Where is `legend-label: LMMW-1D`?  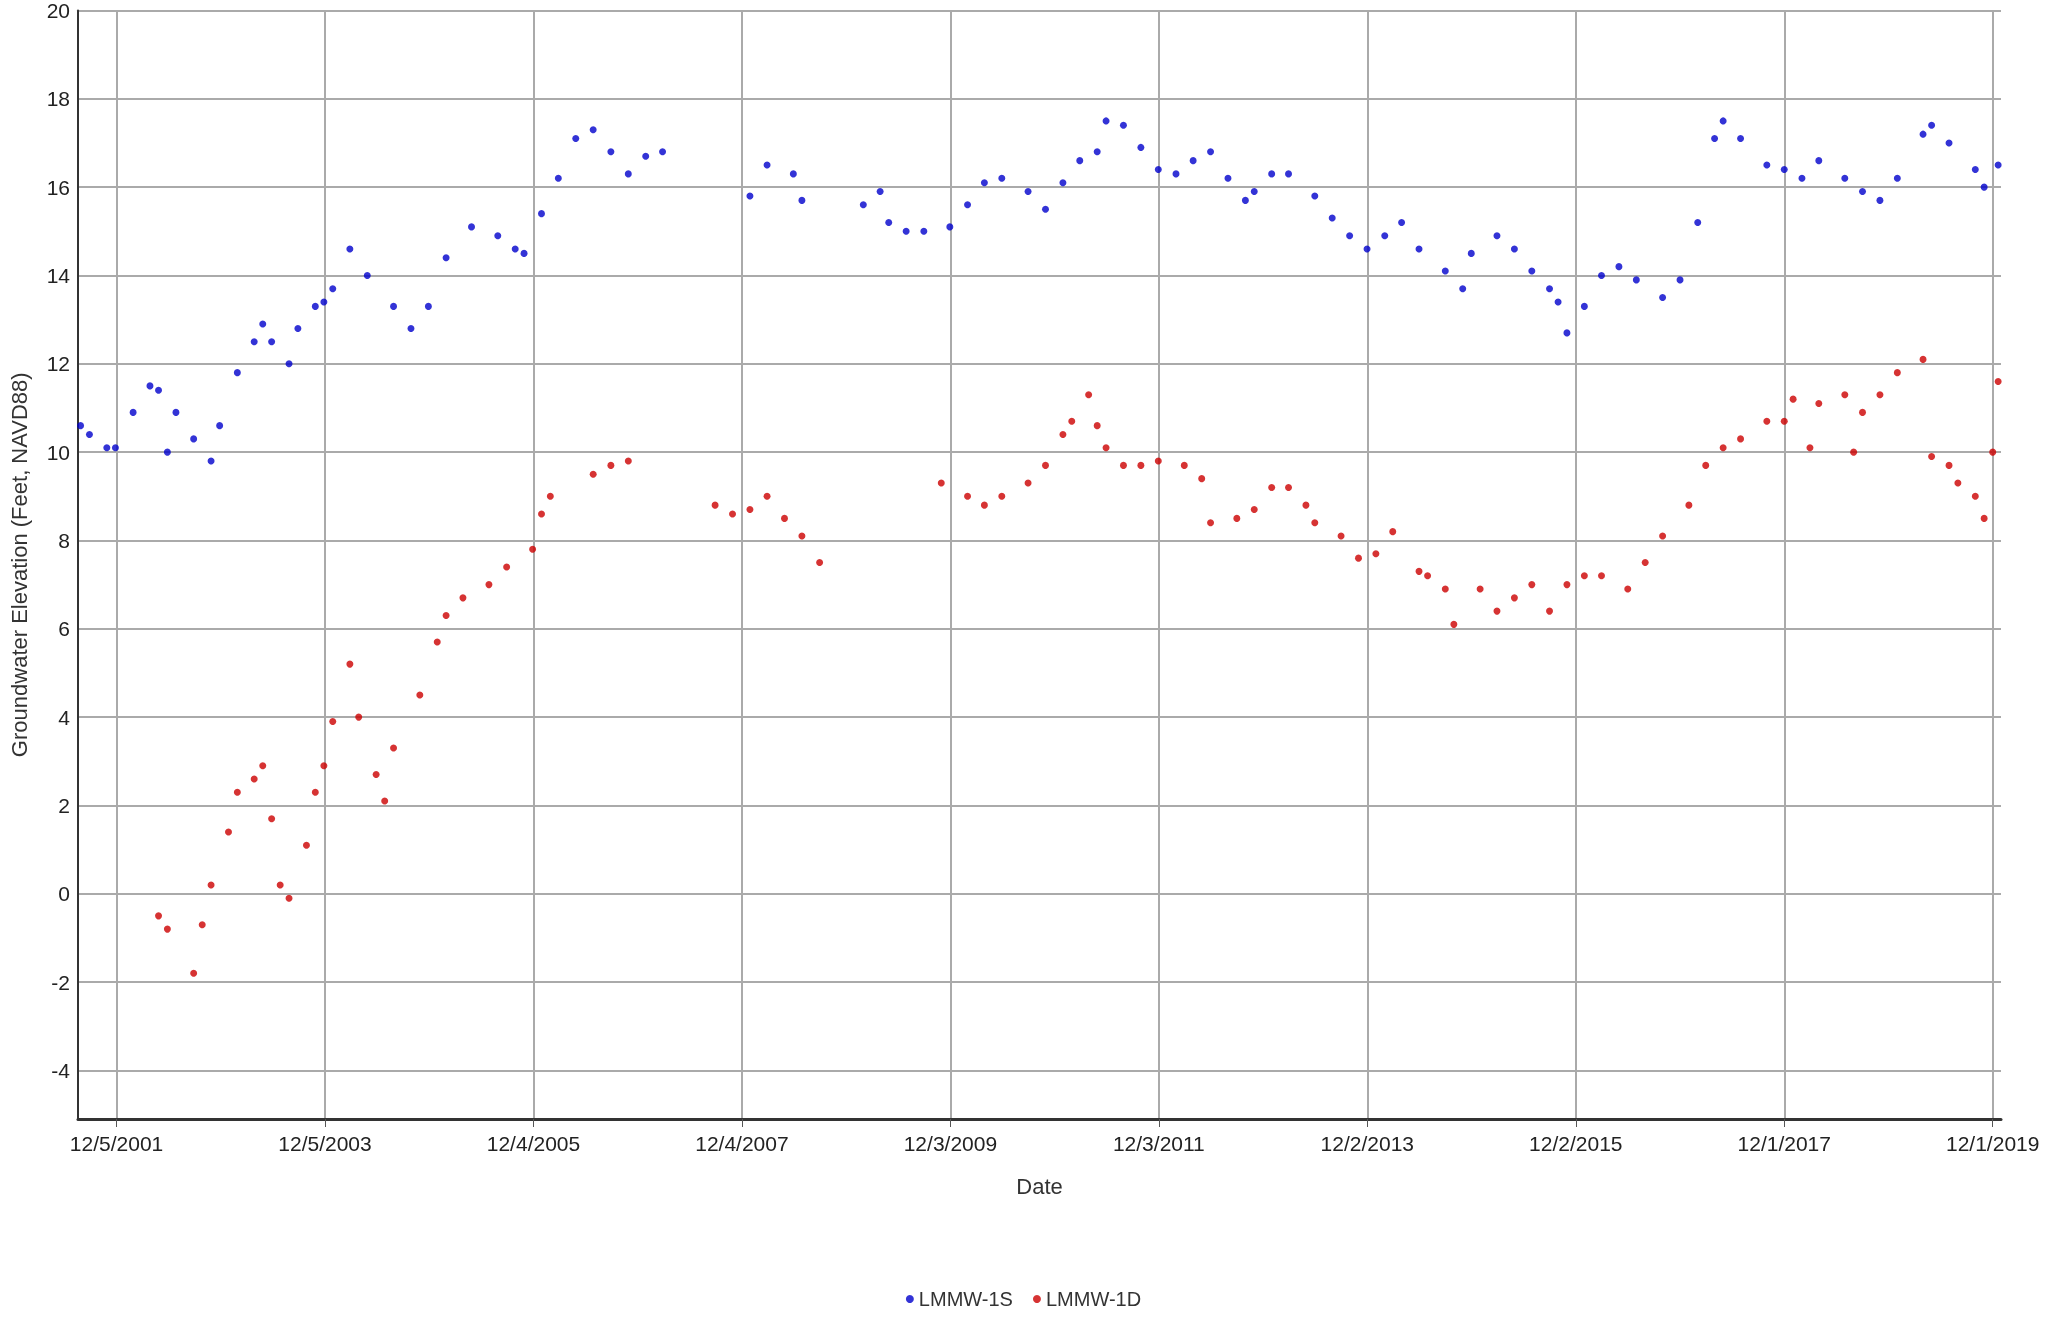 legend-label: LMMW-1D is located at coordinates (1093, 1299).